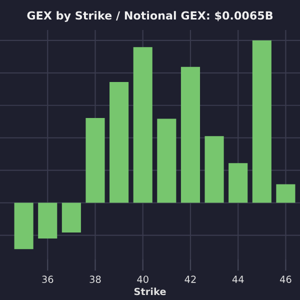  I want to click on x-tick-label: 36, so click(48, 279).